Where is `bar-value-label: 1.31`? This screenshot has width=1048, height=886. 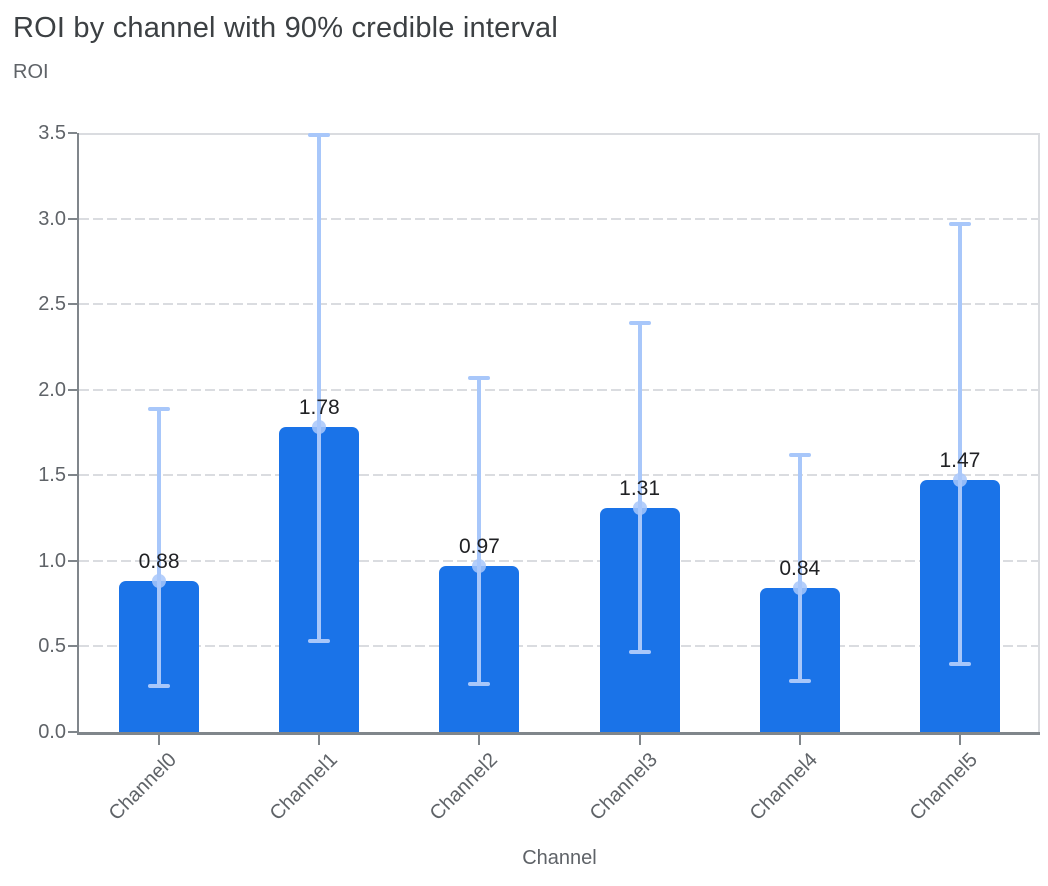
bar-value-label: 1.31 is located at coordinates (640, 488).